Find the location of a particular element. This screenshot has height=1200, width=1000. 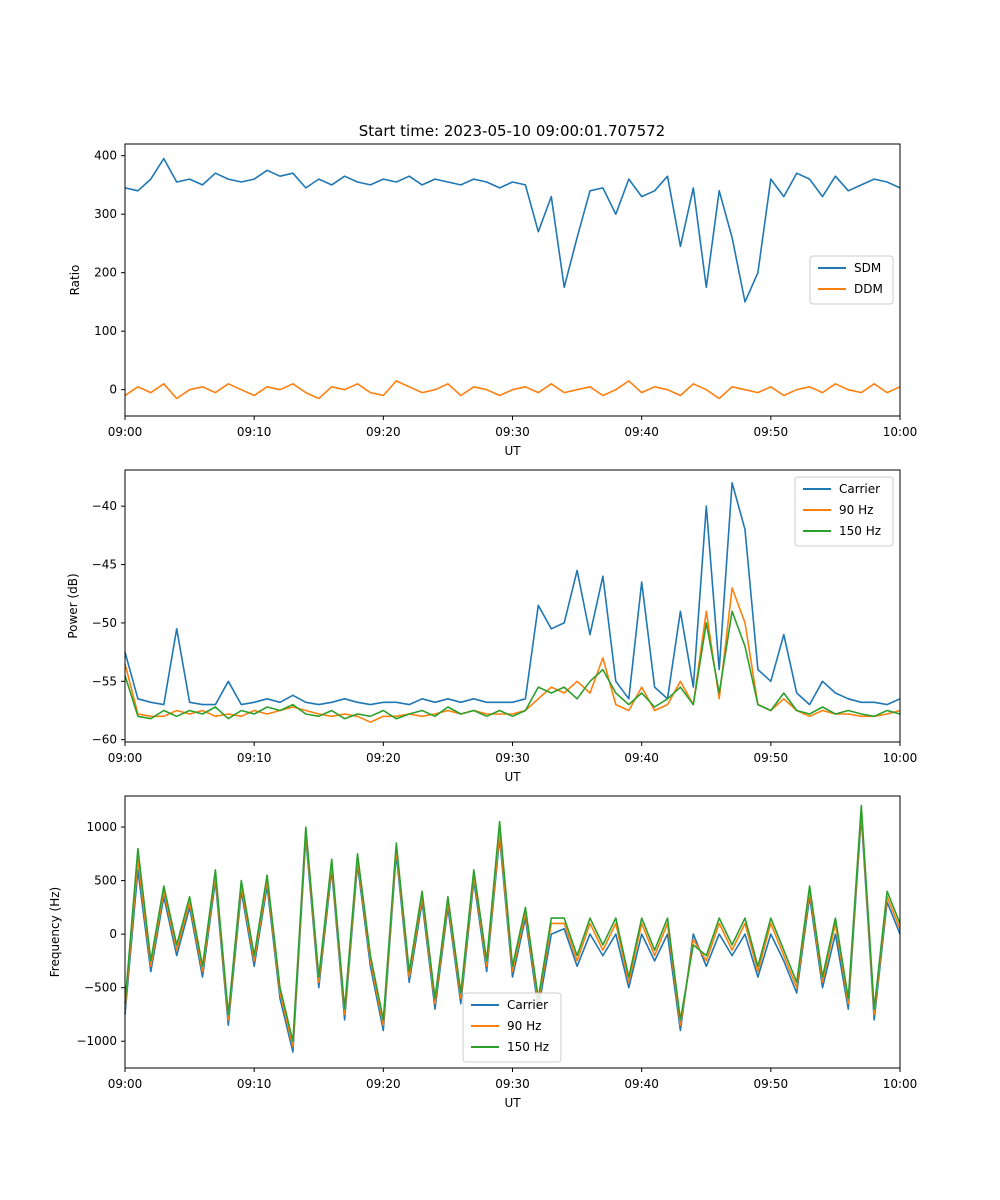

frequency-chart-xtick-label-5: 09:50 is located at coordinates (771, 1084).